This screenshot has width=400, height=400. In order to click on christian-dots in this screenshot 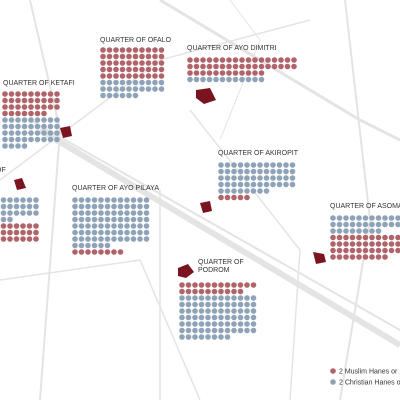, I will do `click(257, 178)`.